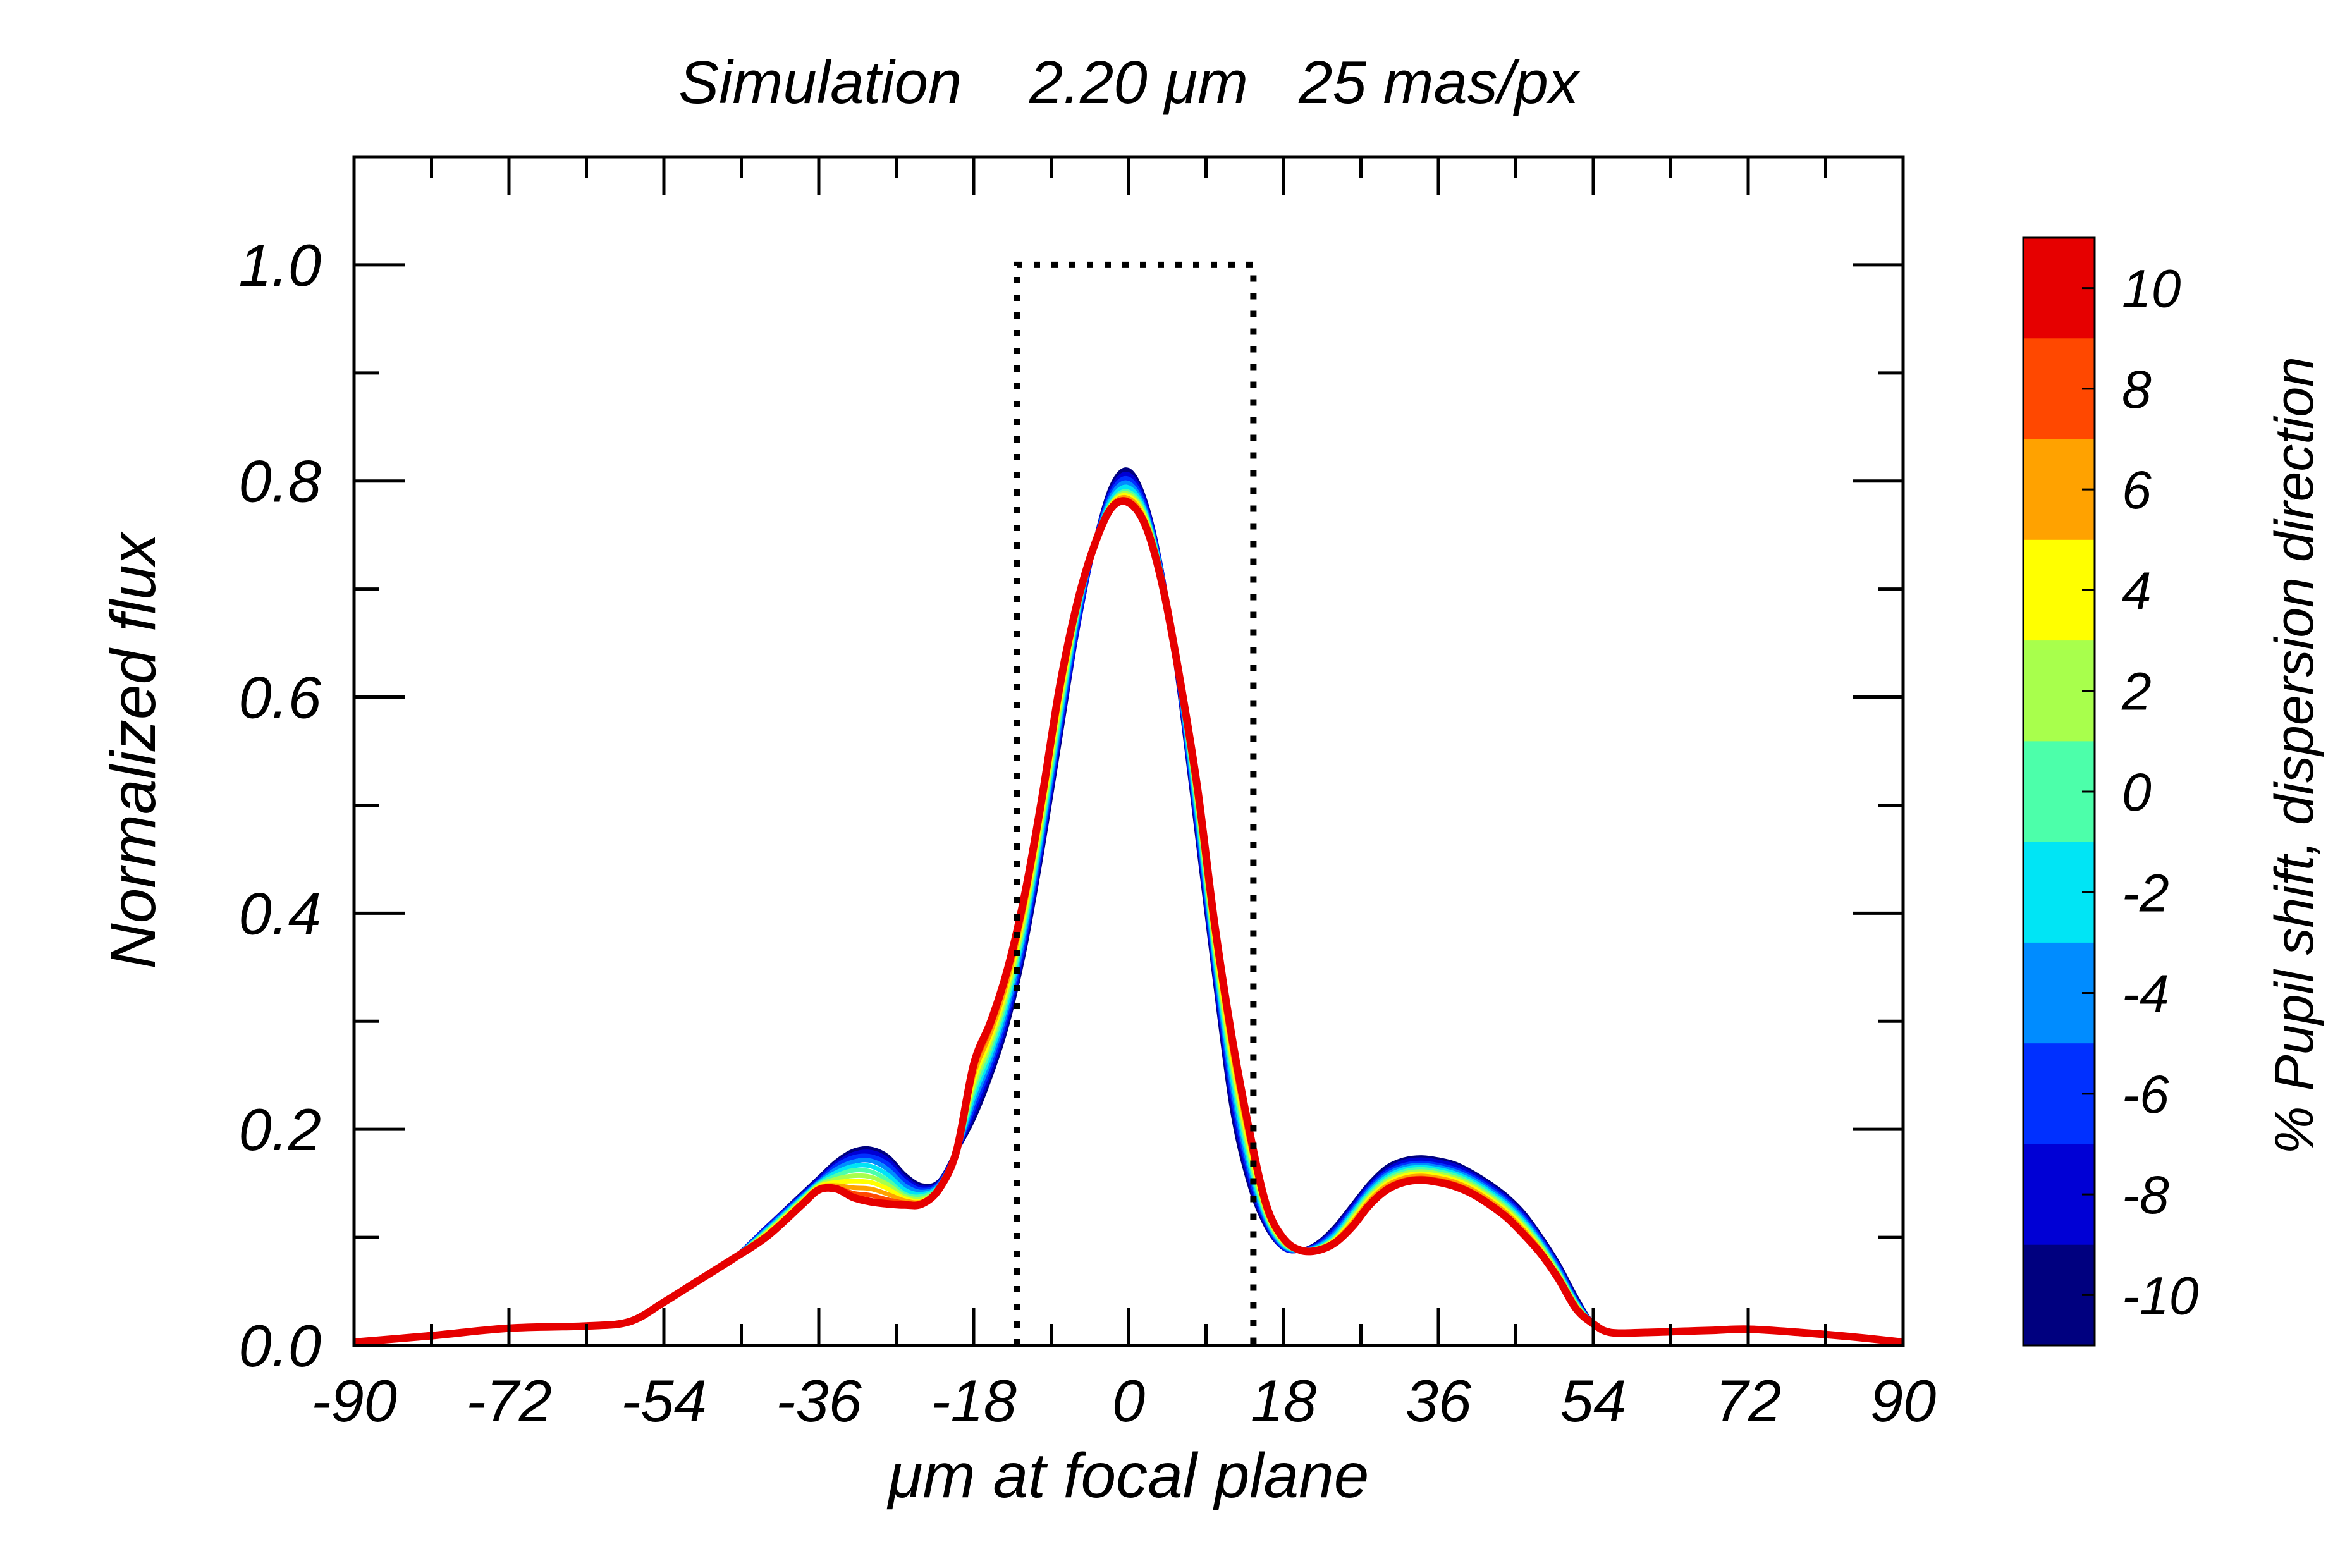 The image size is (2352, 1568). Describe the element at coordinates (279, 805) in the screenshot. I see `y-tick-labels: 0.0 0.2 0.4 0.6 0.8 1.0` at that location.